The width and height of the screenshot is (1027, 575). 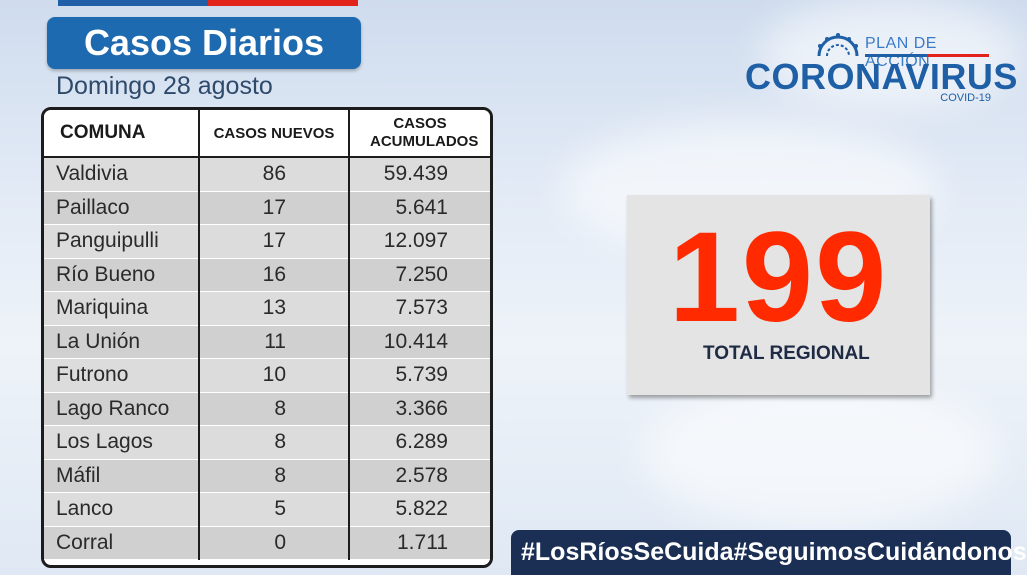 What do you see at coordinates (274, 134) in the screenshot?
I see `header-casos-nuevos: CASOS NUEVOS` at bounding box center [274, 134].